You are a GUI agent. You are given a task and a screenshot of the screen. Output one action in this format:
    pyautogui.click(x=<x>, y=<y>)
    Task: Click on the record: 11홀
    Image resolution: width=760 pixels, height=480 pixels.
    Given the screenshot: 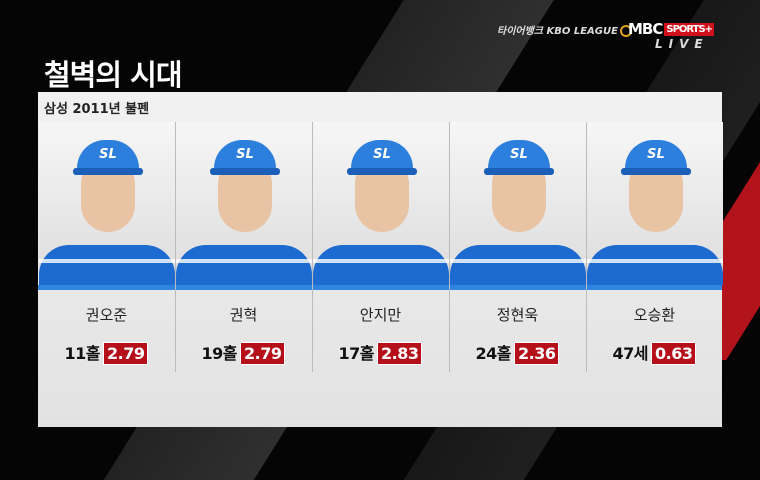 What is the action you would take?
    pyautogui.click(x=82, y=353)
    